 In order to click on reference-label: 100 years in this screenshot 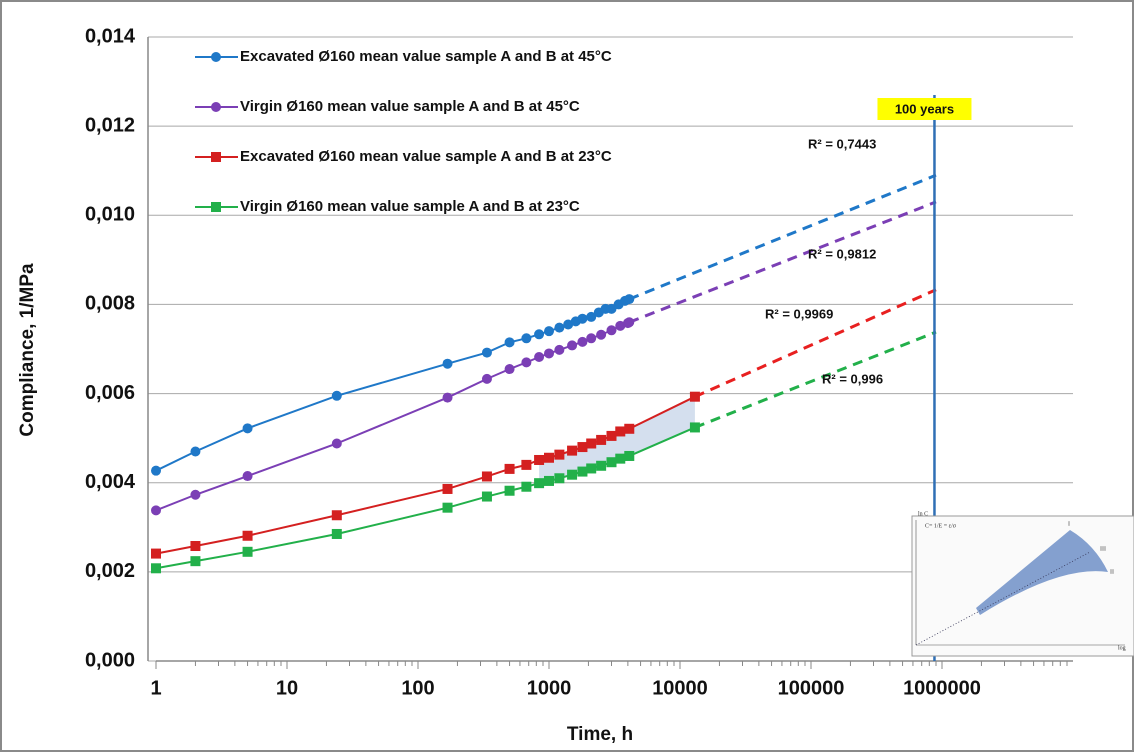, I will do `click(924, 108)`.